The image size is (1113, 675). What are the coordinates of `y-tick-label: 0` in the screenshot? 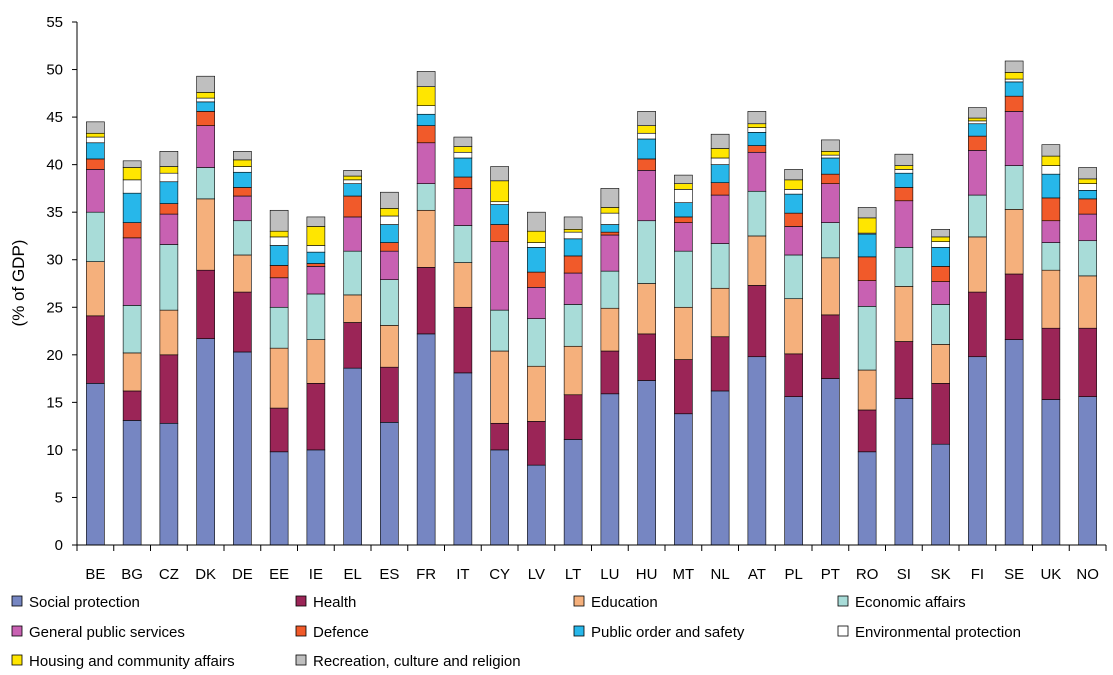 It's located at (59, 545).